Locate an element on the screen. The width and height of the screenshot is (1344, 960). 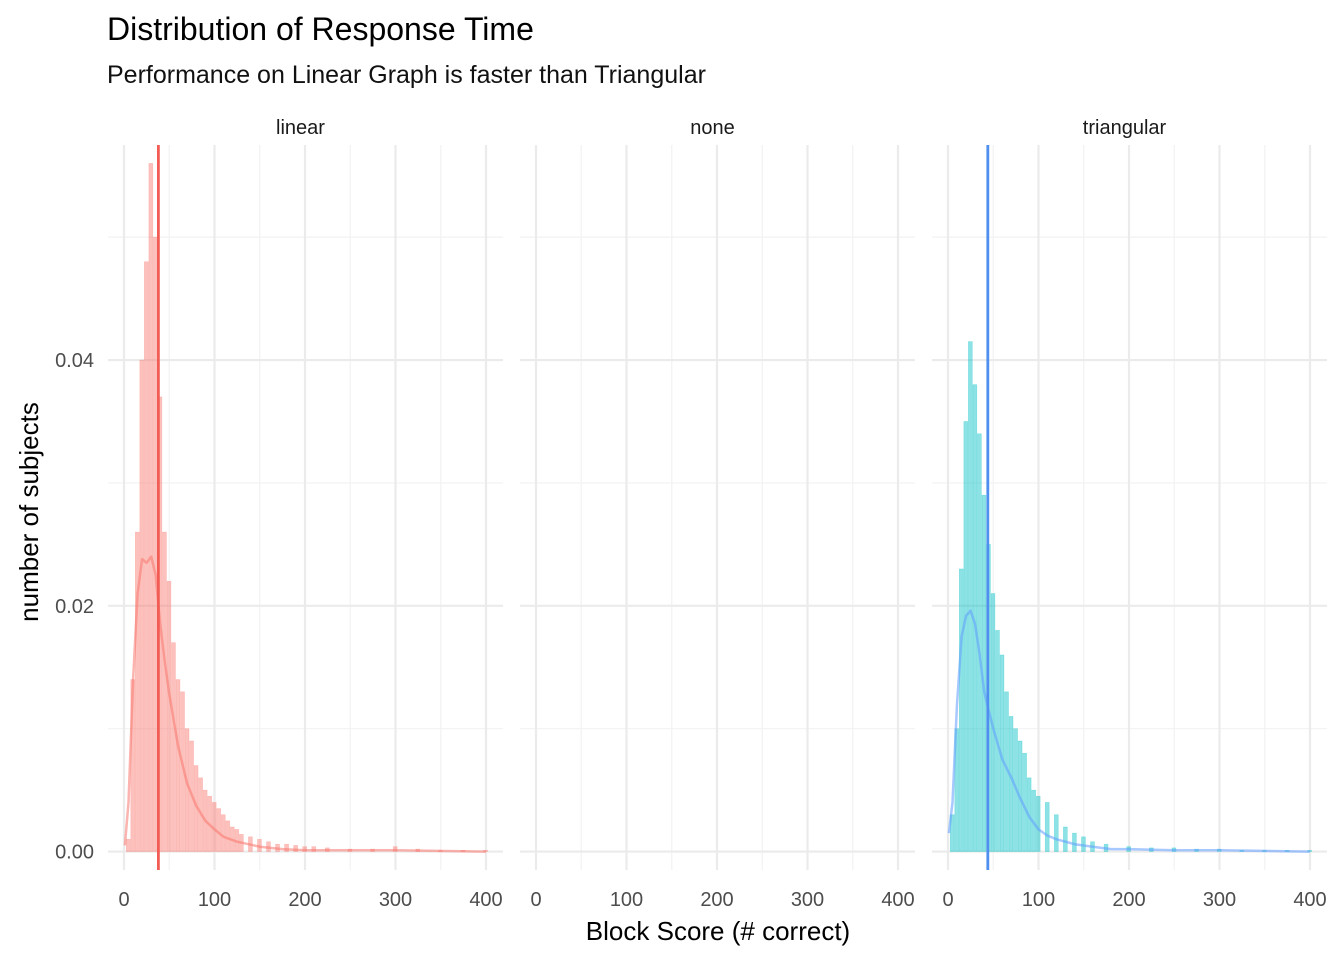
x-axis-label: Block Score (# correct) is located at coordinates (718, 931).